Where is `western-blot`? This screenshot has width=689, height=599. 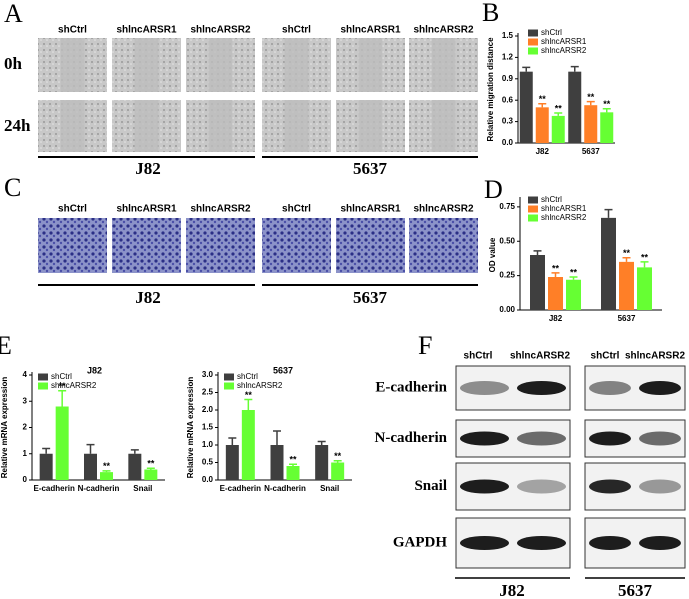
western-blot is located at coordinates (570, 467).